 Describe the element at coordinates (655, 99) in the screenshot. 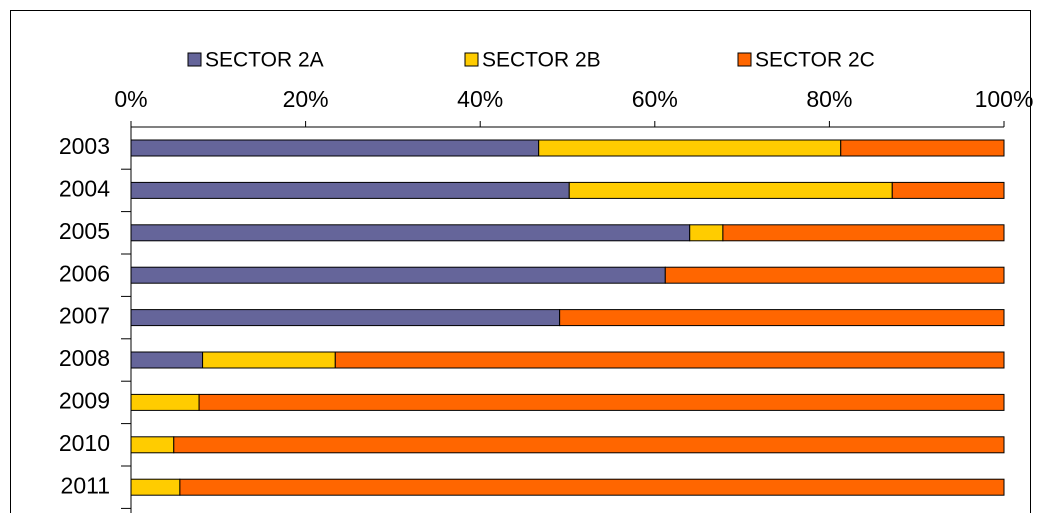

I see `x-tick-label: 60%` at that location.